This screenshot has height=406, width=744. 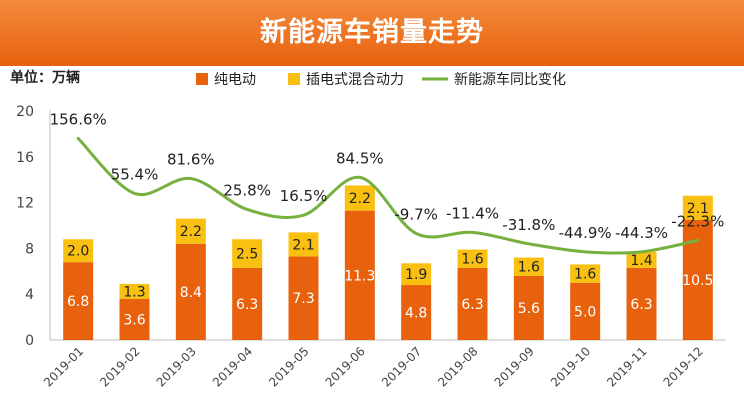 I want to click on legend-label-phev: 插电式混合动力, so click(x=355, y=80).